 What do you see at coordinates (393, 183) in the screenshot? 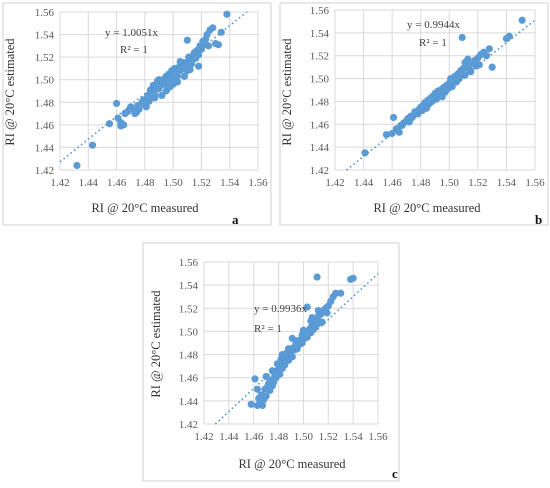
I see `panel-b-x-tick-label: 1.46` at bounding box center [393, 183].